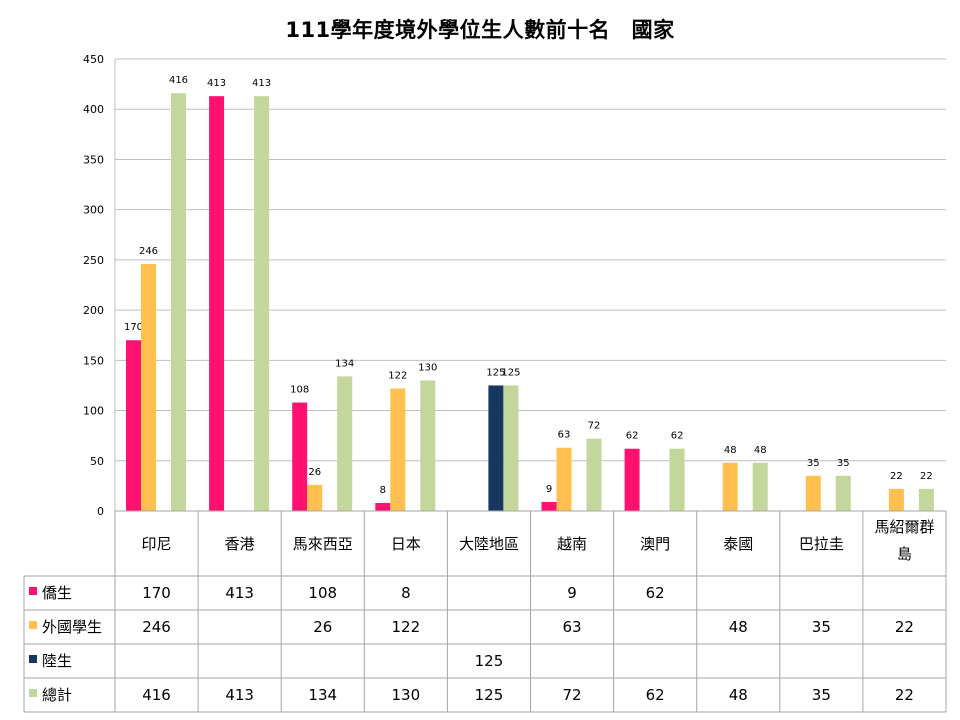 Image resolution: width=960 pixels, height=720 pixels. Describe the element at coordinates (157, 544) in the screenshot. I see `category-label: 印尼` at that location.